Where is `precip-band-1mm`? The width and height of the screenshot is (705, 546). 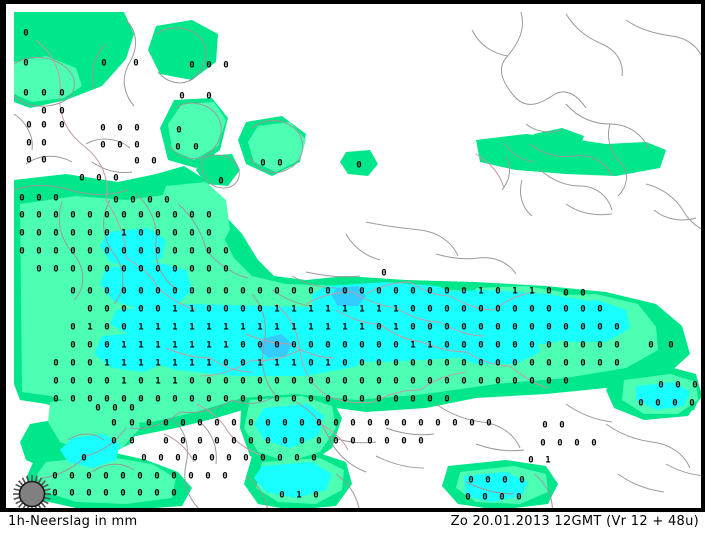 precip-band-1mm is located at coordinates (312, 322).